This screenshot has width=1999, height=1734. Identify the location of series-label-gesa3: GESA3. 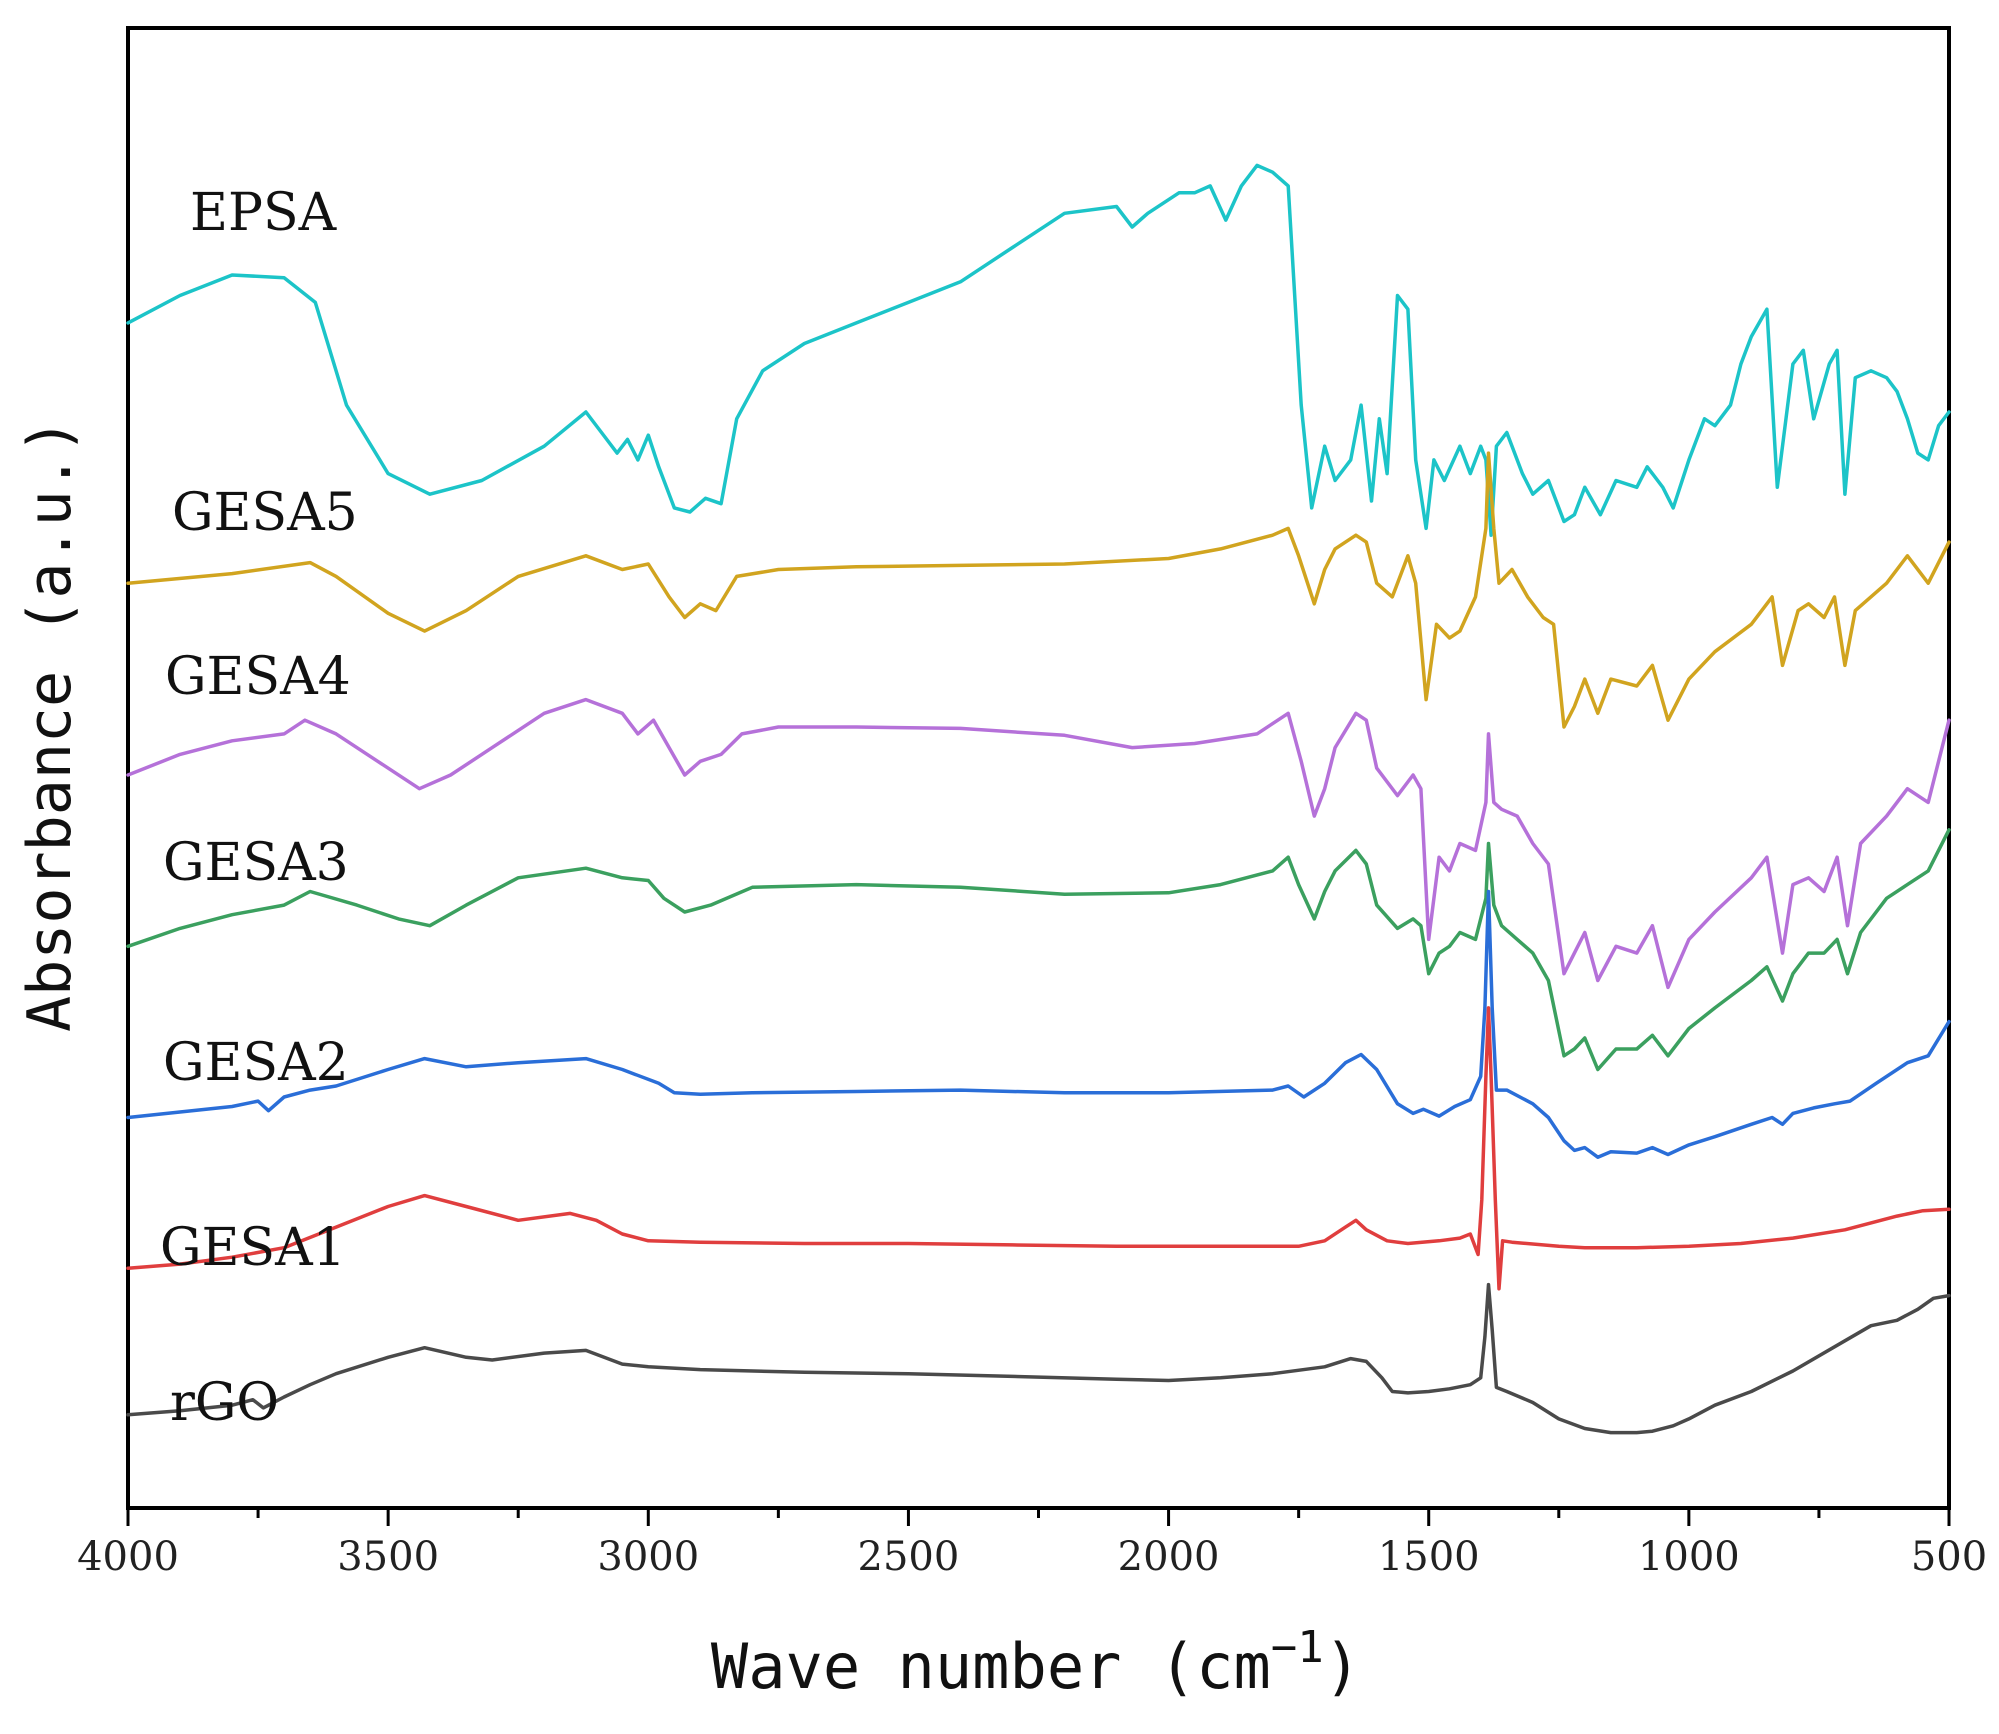
(256, 863).